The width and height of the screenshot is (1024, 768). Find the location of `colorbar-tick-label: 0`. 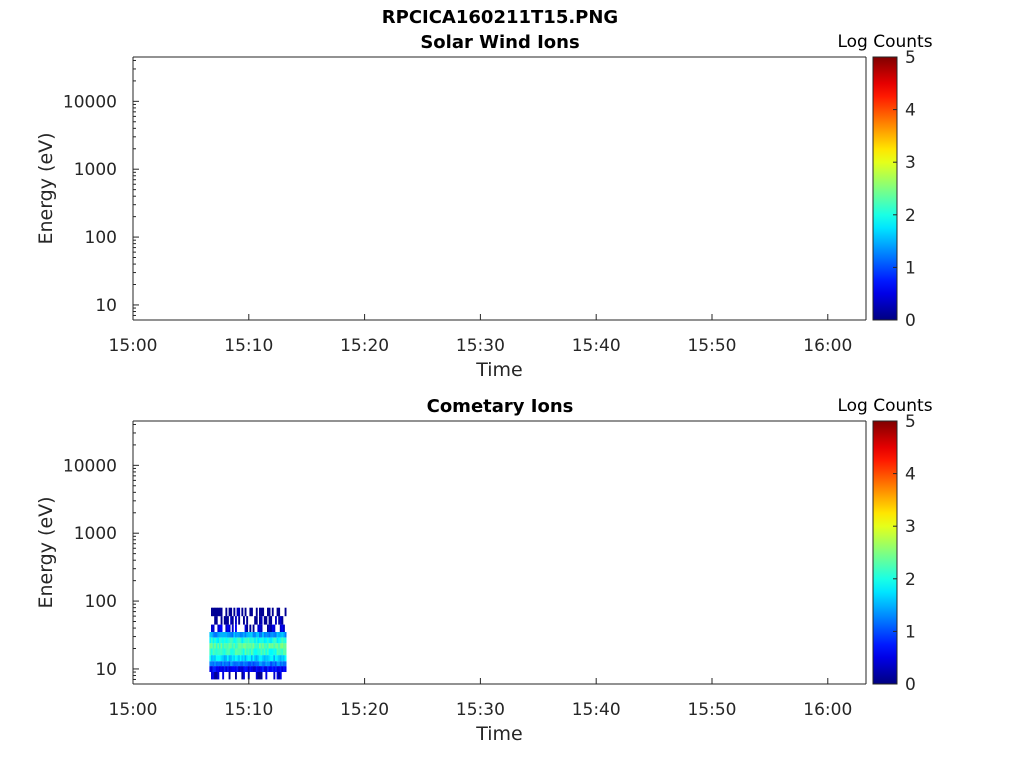

colorbar-tick-label: 0 is located at coordinates (910, 321).